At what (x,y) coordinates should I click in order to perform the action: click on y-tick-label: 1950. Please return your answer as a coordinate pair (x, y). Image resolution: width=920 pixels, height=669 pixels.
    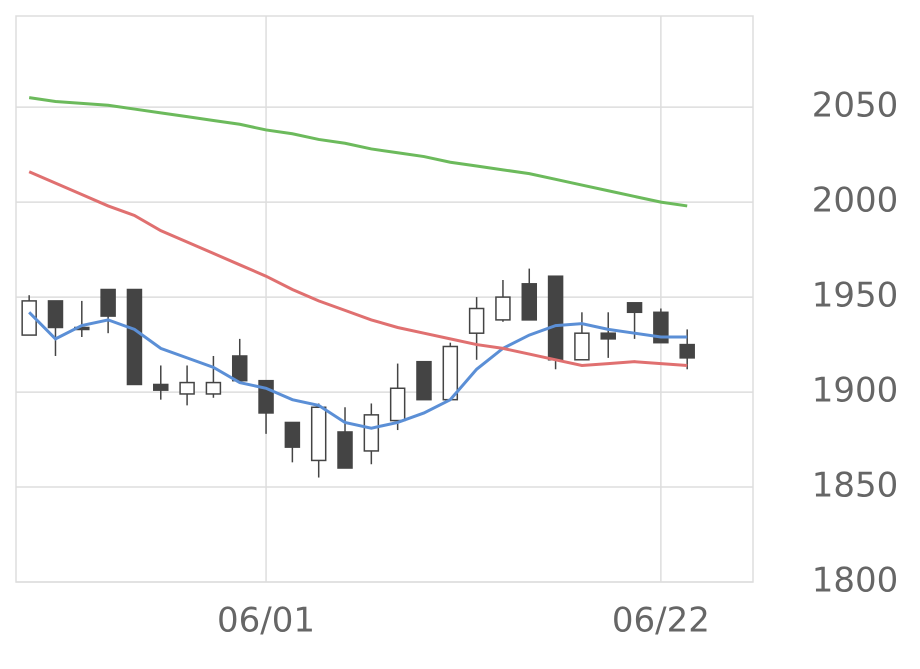
    Looking at the image, I should click on (855, 296).